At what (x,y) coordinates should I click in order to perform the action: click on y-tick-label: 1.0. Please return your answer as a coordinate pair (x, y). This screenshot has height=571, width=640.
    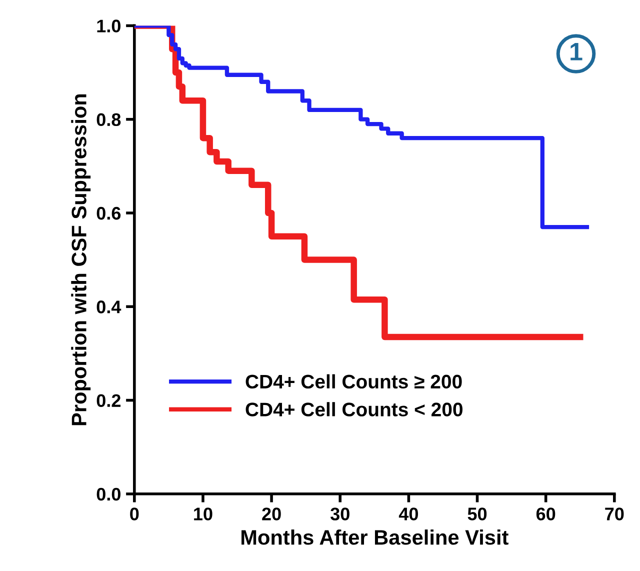
    Looking at the image, I should click on (108, 26).